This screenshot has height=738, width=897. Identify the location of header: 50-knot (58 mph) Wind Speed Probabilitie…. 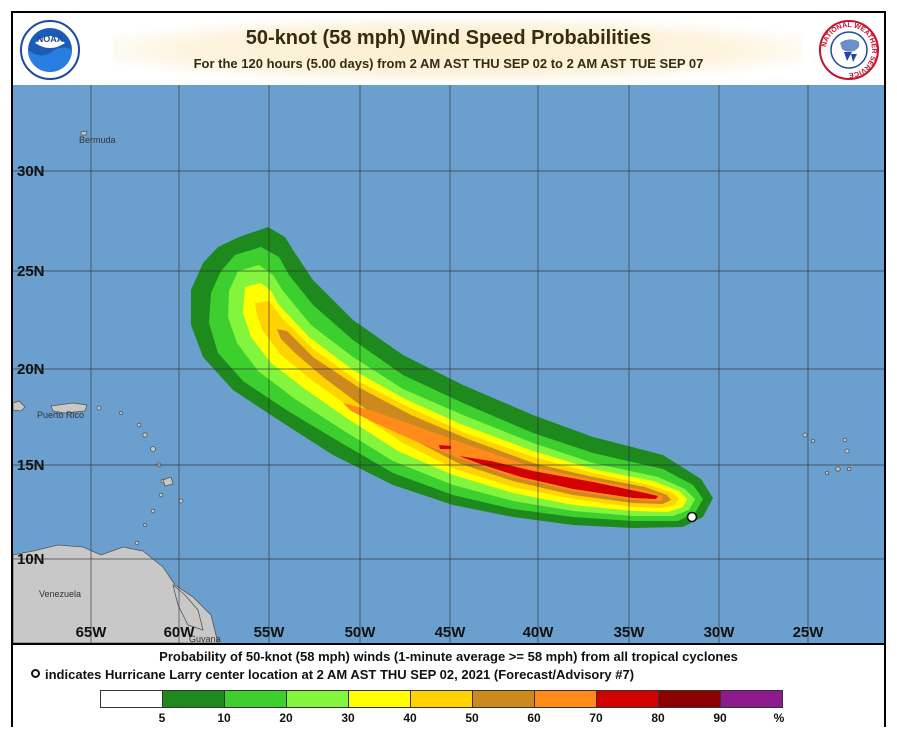
(448, 49).